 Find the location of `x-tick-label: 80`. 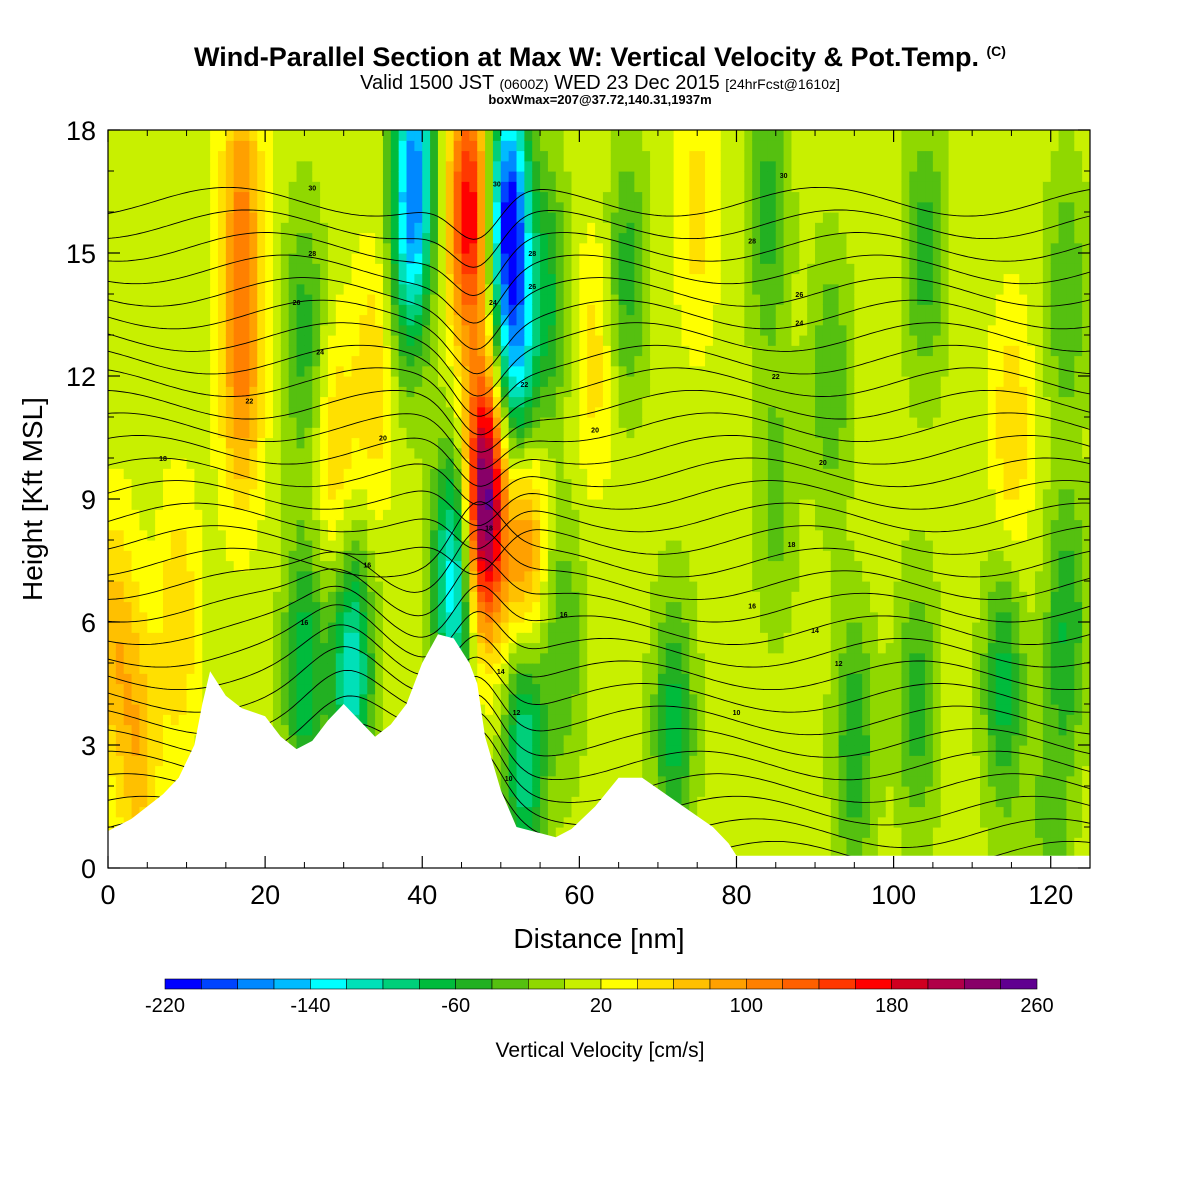

x-tick-label: 80 is located at coordinates (736, 895).